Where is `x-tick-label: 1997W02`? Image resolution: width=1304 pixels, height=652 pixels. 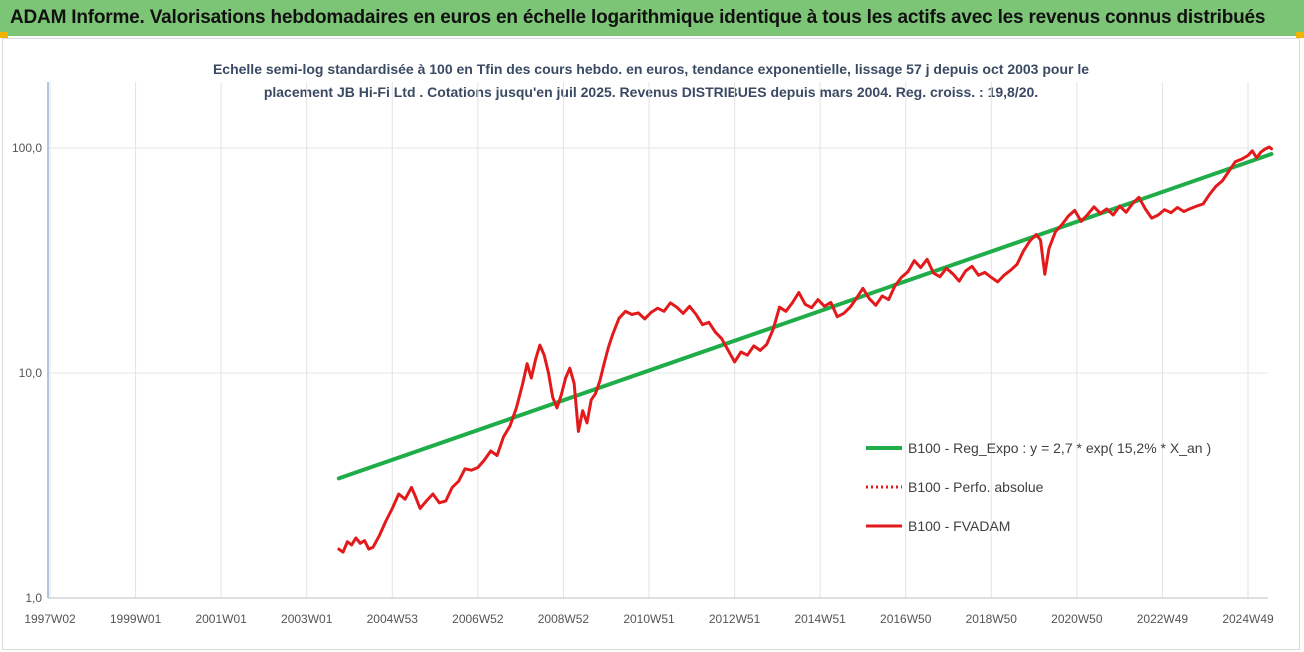 x-tick-label: 1997W02 is located at coordinates (50, 619).